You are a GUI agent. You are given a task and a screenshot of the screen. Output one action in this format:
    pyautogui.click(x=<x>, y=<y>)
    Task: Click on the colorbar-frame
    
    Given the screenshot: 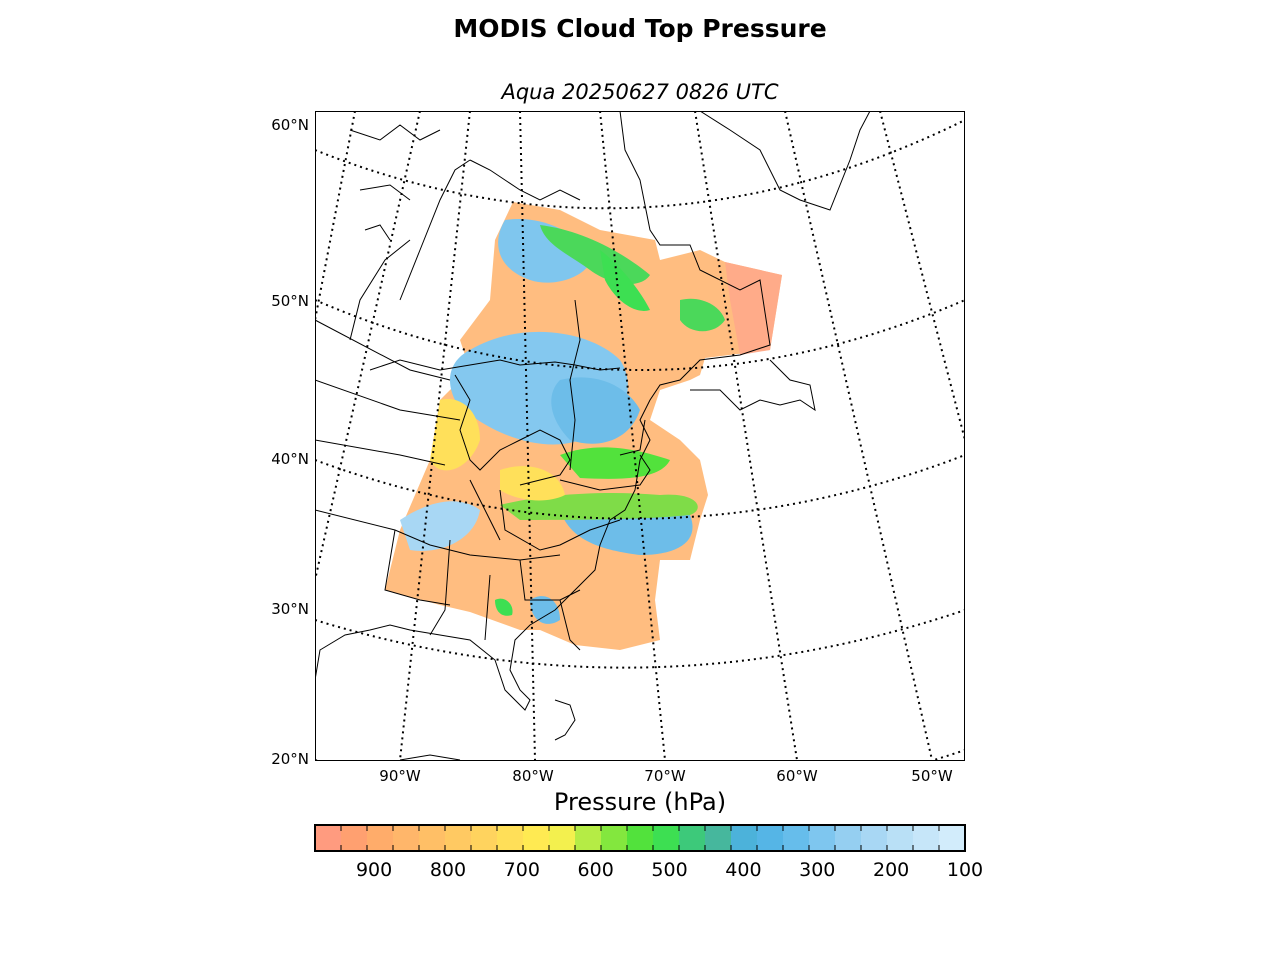 What is the action you would take?
    pyautogui.click(x=640, y=838)
    